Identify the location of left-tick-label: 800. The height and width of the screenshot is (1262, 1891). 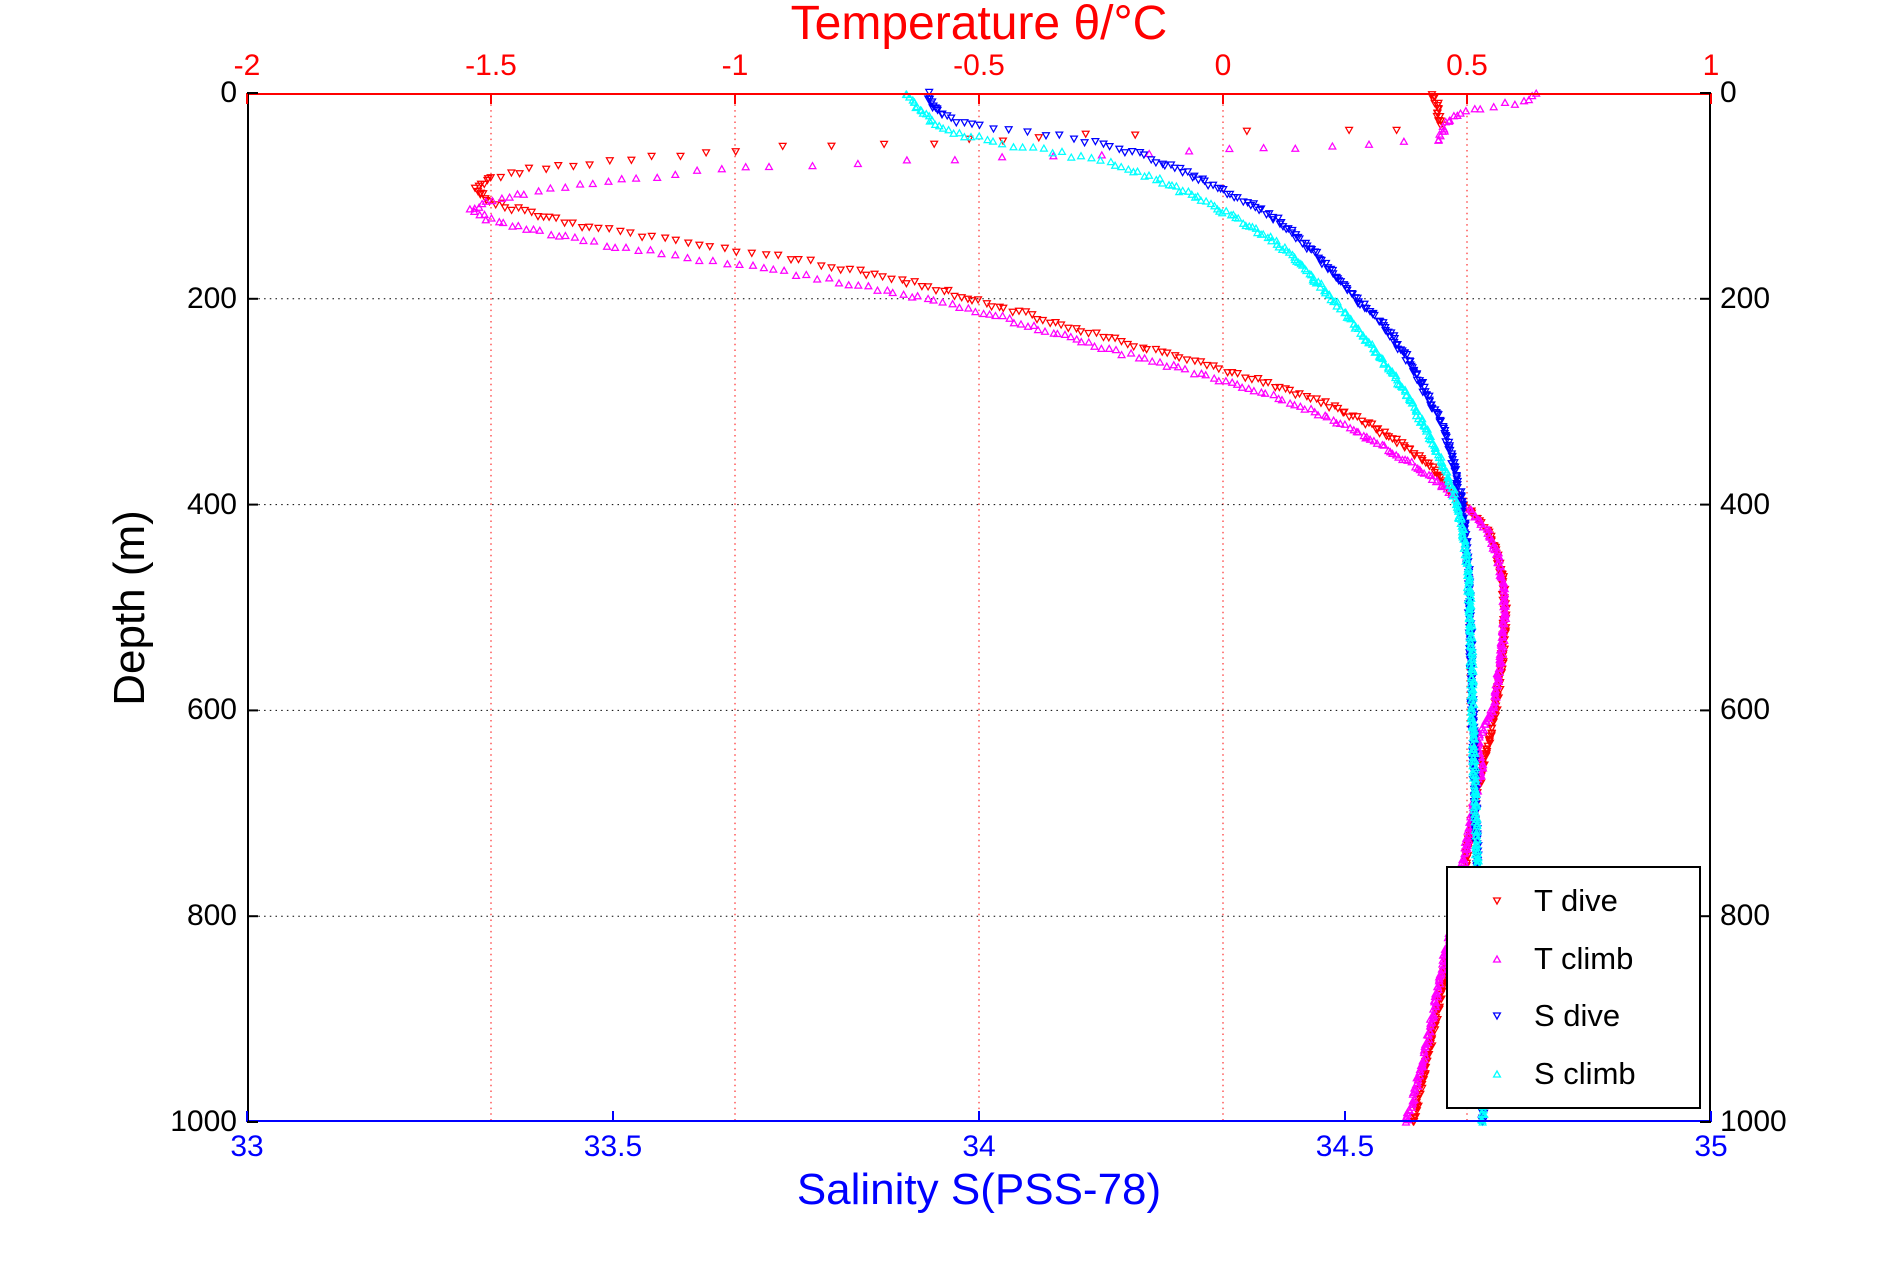
(211, 916).